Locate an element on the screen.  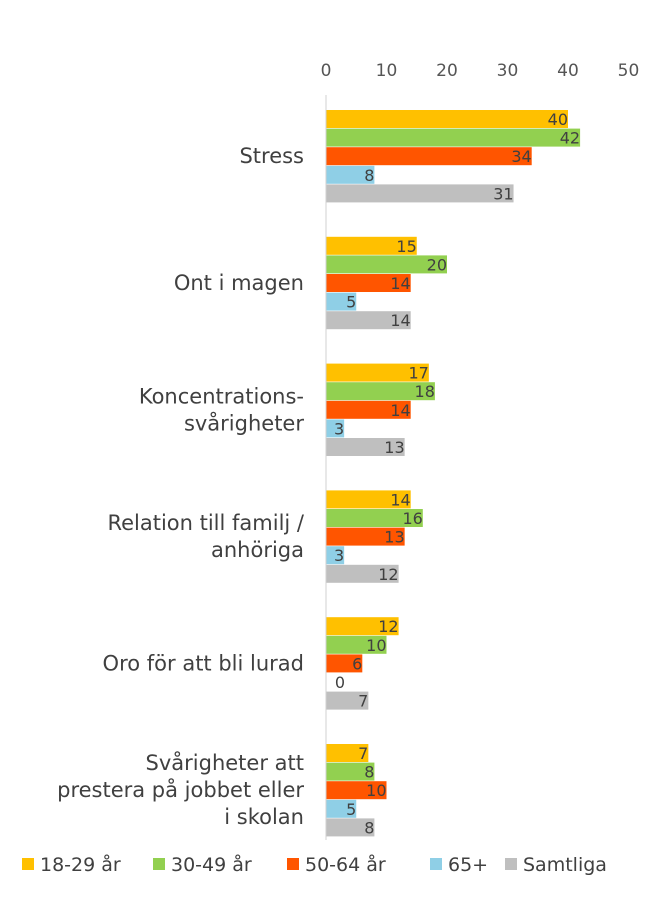
category-label-line: i skolan is located at coordinates (264, 817).